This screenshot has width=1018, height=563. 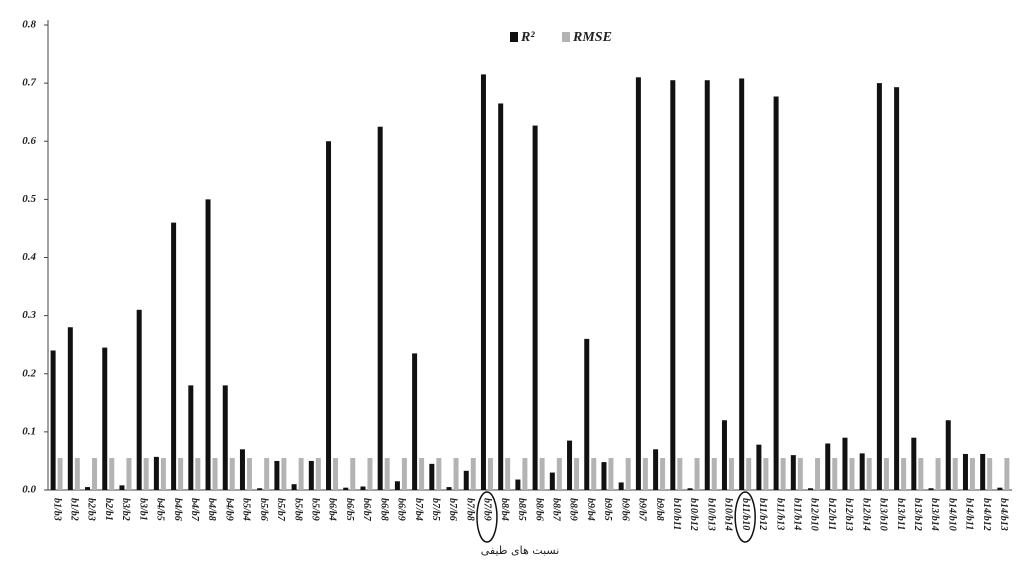 What do you see at coordinates (917, 514) in the screenshot?
I see `x-tick-label: b13/b12` at bounding box center [917, 514].